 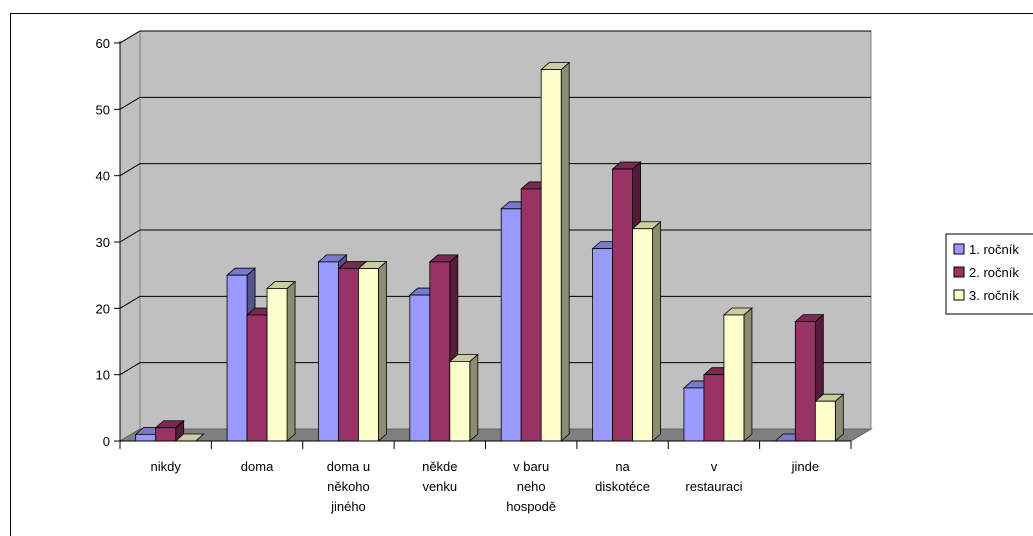 I want to click on x-tick-label-line: jinde, so click(x=805, y=466).